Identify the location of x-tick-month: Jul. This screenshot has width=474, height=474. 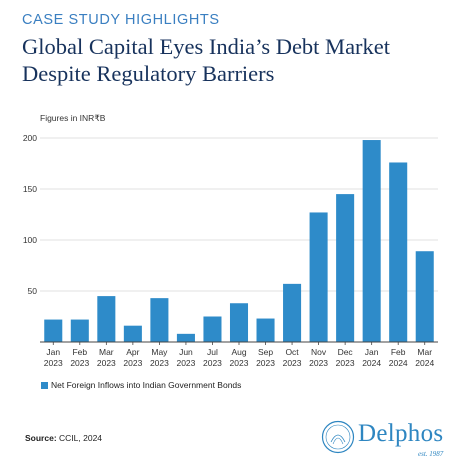
(212, 352).